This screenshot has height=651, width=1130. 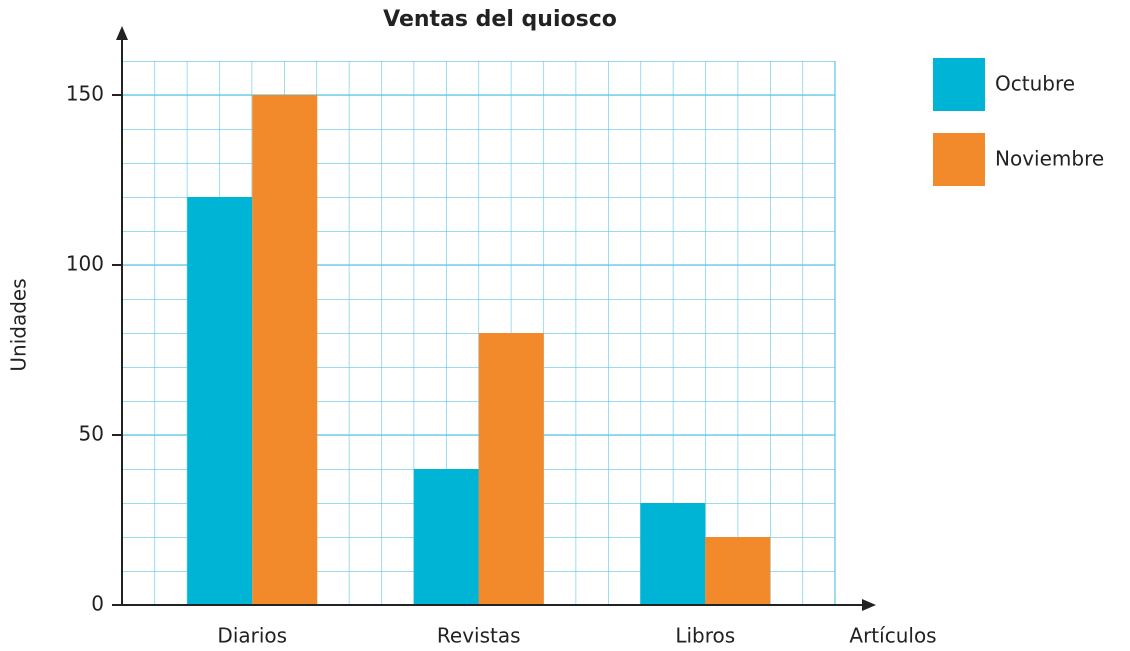 I want to click on chart-title: Ventas del quiosco, so click(x=500, y=19).